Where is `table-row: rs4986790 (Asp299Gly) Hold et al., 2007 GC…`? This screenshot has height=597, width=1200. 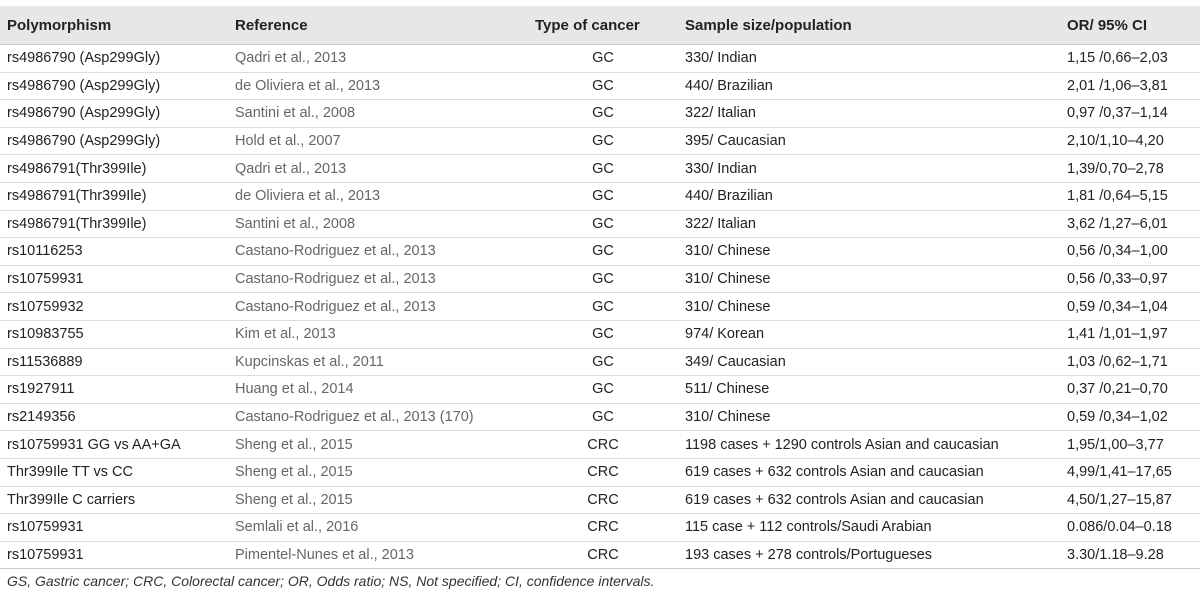
table-row: rs4986790 (Asp299Gly) Hold et al., 2007 GC… is located at coordinates (600, 141).